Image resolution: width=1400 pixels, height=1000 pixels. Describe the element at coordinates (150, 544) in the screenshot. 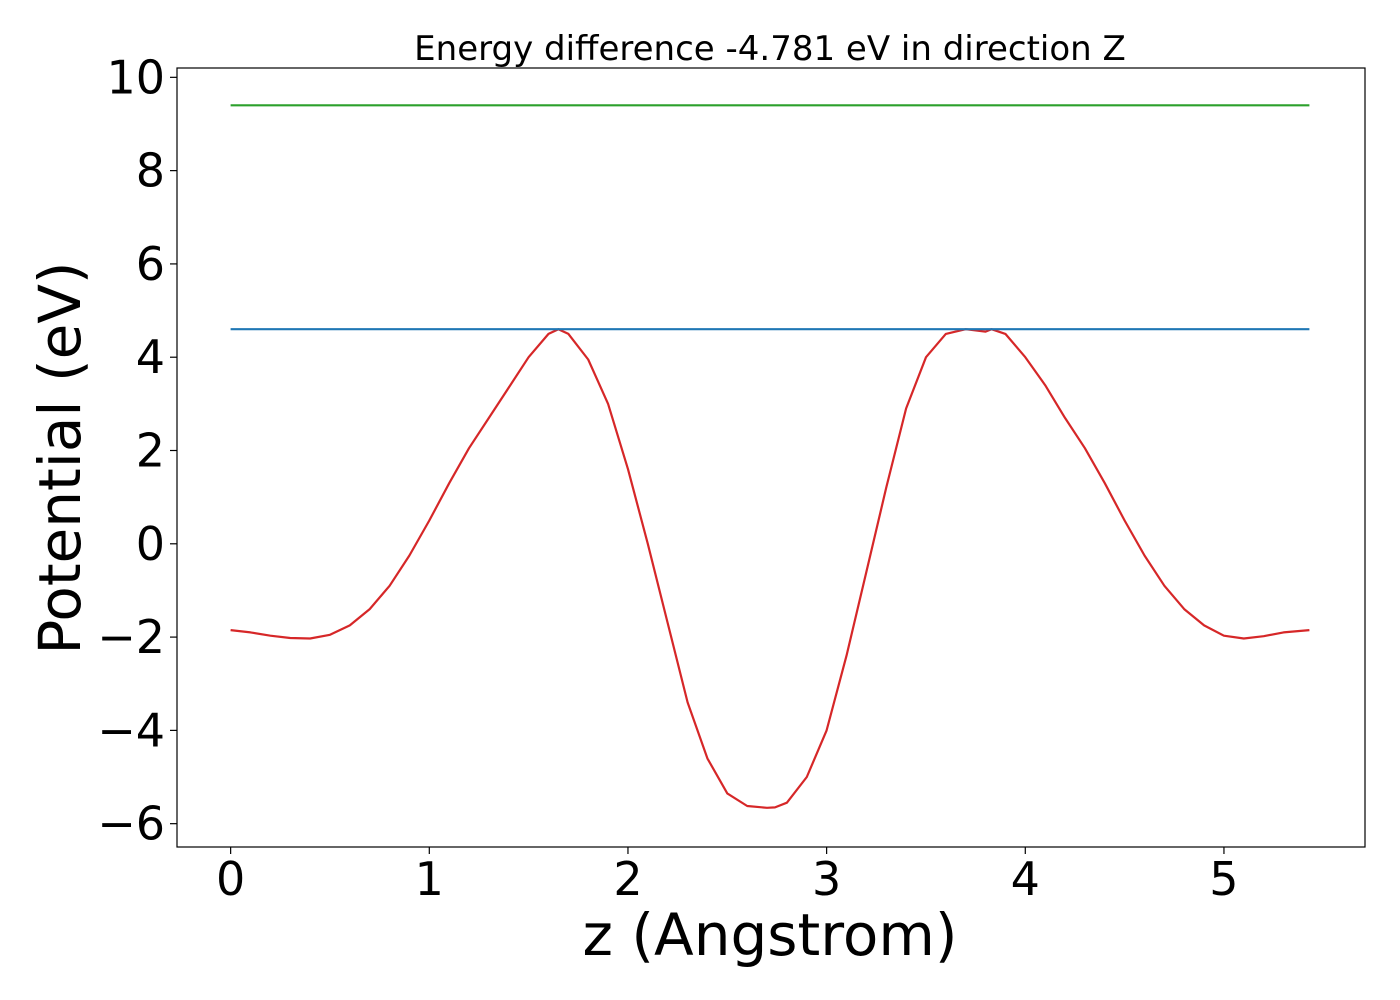

I see `y-tick-label: 0` at that location.